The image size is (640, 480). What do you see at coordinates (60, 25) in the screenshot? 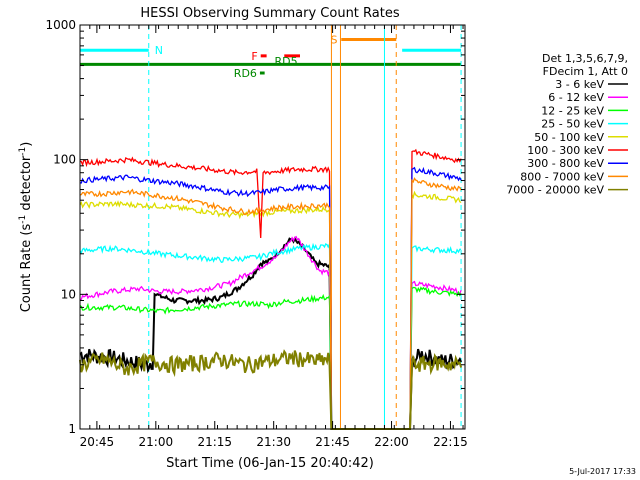
I see `y-tick-label-3: 1000` at bounding box center [60, 25].